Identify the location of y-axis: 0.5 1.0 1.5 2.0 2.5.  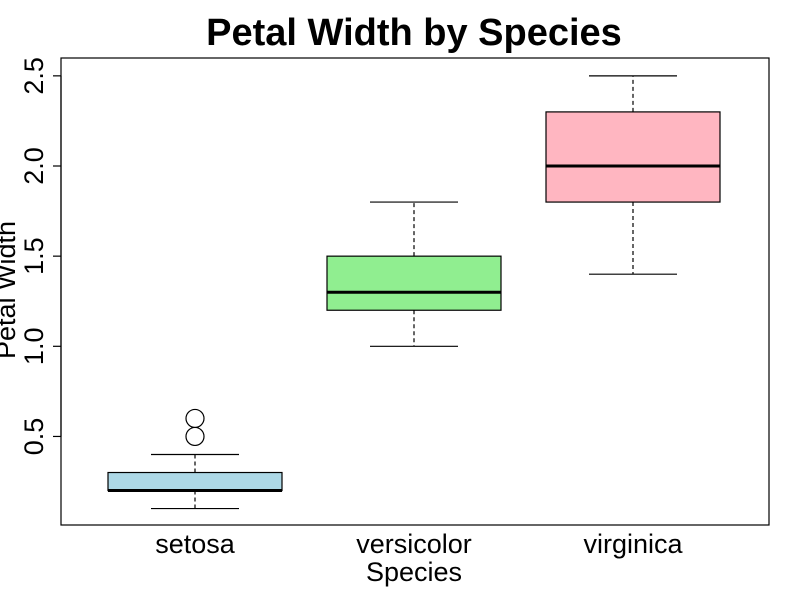
(40, 256).